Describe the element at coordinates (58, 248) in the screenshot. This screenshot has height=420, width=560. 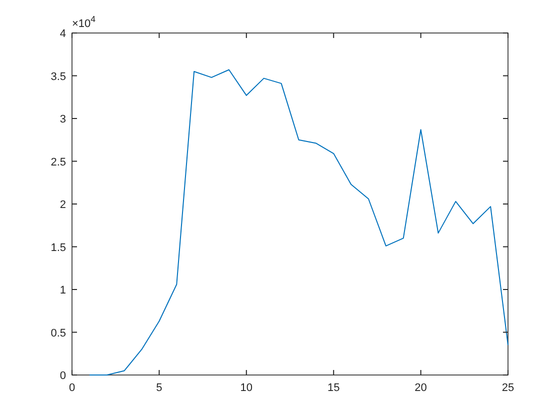
I see `y-tick-label: 1.5` at that location.